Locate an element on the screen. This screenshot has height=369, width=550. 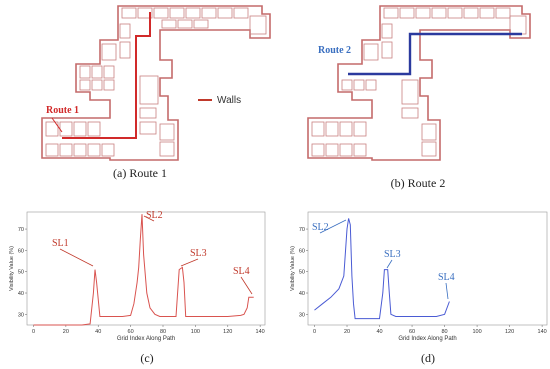
caption: (d) is located at coordinates (428, 358).